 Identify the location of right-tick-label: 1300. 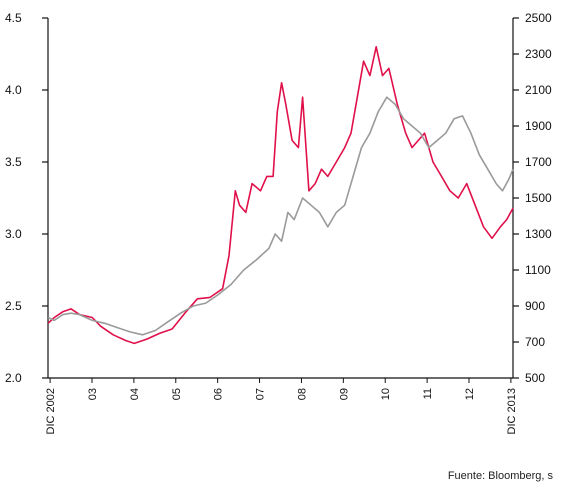
(538, 234).